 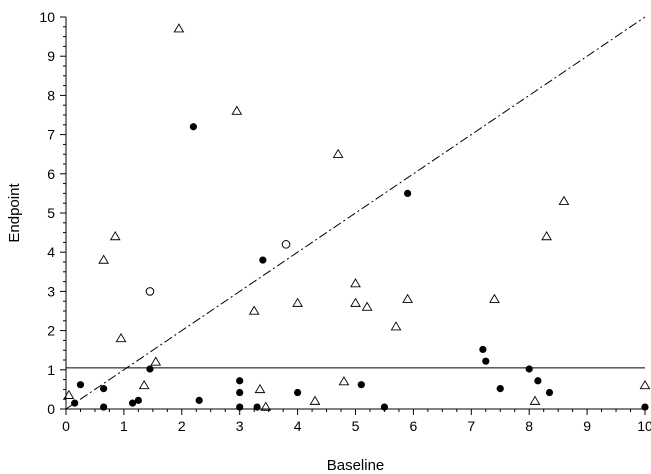 I want to click on x-tick-label: 1, so click(x=124, y=426).